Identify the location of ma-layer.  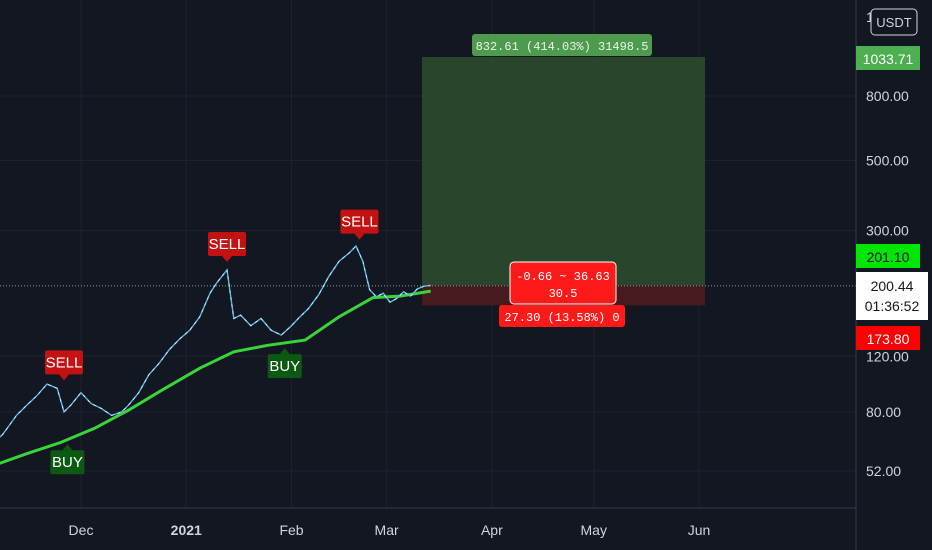
(215, 377).